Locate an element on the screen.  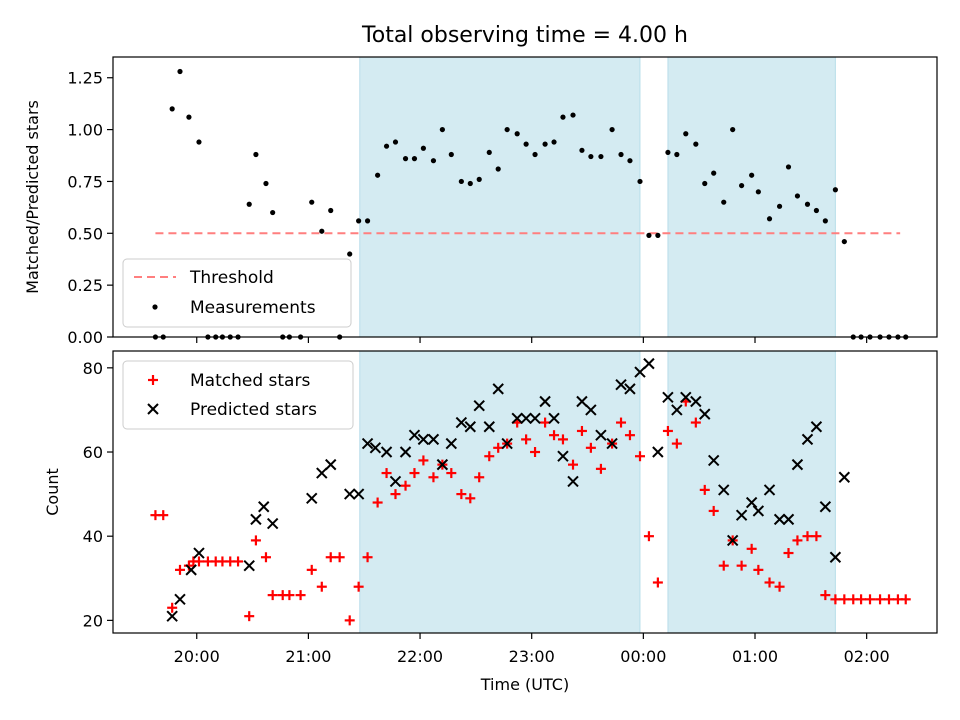
bottom-legend: Matched stars Predicted stars is located at coordinates (238, 395).